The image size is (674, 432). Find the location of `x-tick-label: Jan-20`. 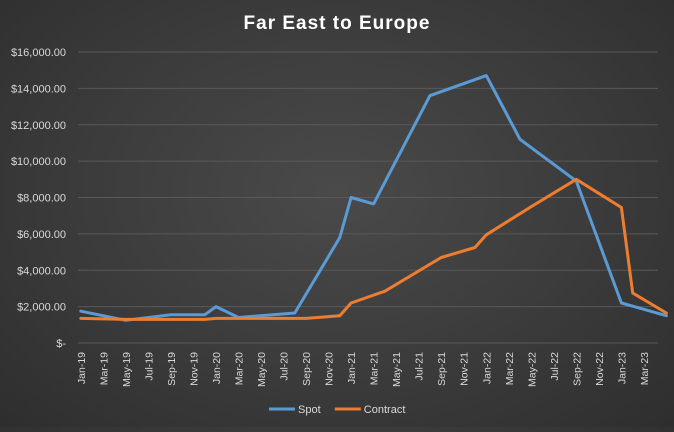

x-tick-label: Jan-20 is located at coordinates (217, 368).